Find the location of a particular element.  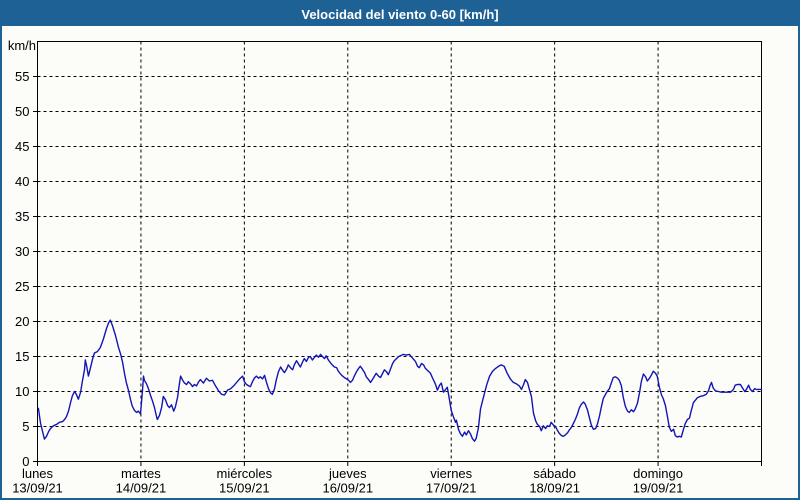

day-name-label: lunes is located at coordinates (38, 473).